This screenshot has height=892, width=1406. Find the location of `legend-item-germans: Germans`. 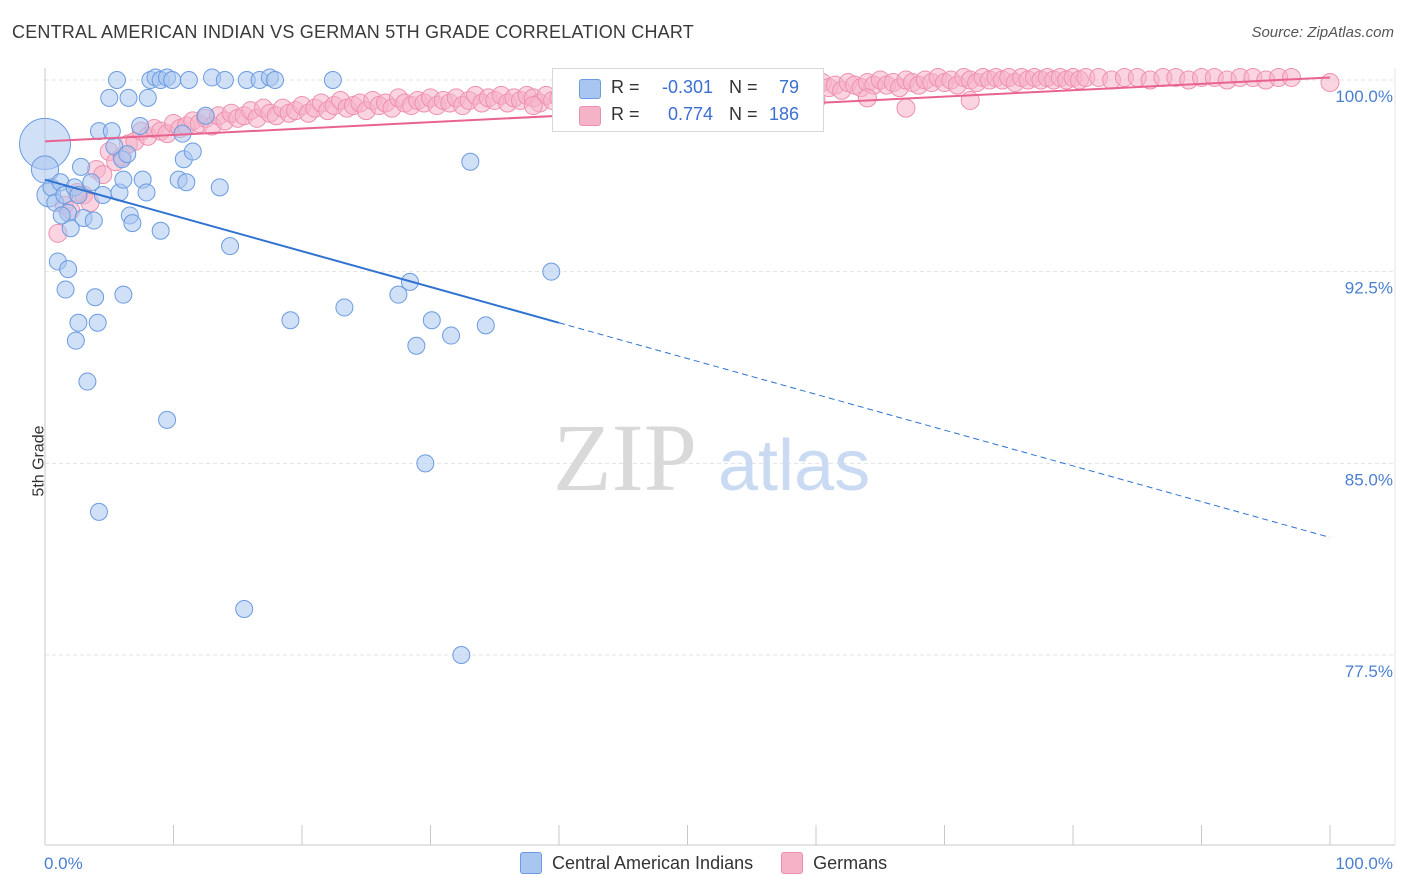

legend-item-germans: Germans is located at coordinates (834, 863).